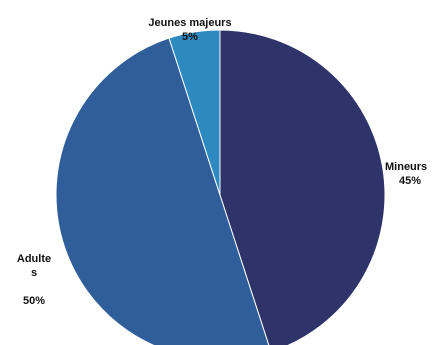  I want to click on slice-label-mineurs: Mineurs 45%, so click(406, 174).